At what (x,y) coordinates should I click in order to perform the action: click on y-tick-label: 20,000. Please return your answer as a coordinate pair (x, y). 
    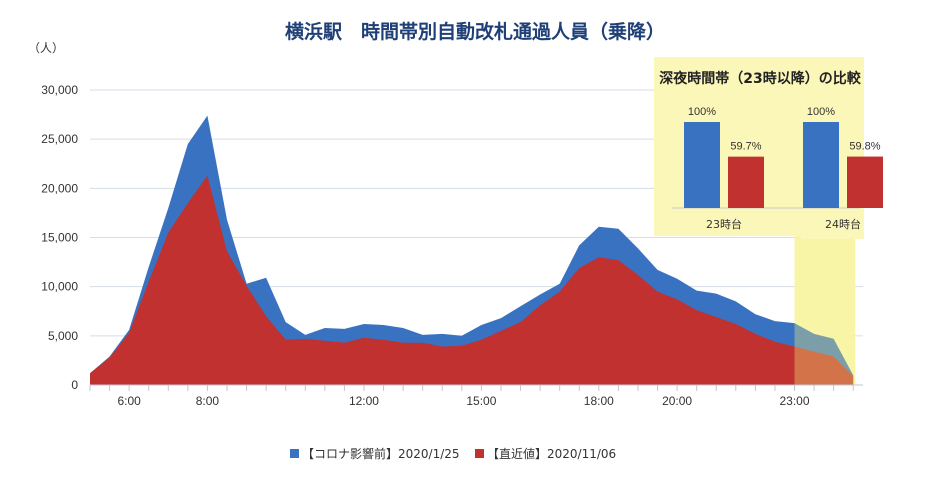
    Looking at the image, I should click on (59, 188).